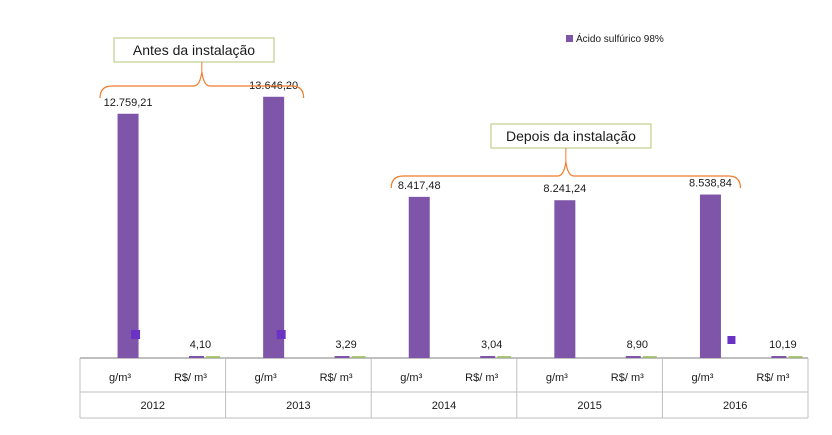 Image resolution: width=832 pixels, height=435 pixels. What do you see at coordinates (342, 357) in the screenshot?
I see `bar-2013-rs` at bounding box center [342, 357].